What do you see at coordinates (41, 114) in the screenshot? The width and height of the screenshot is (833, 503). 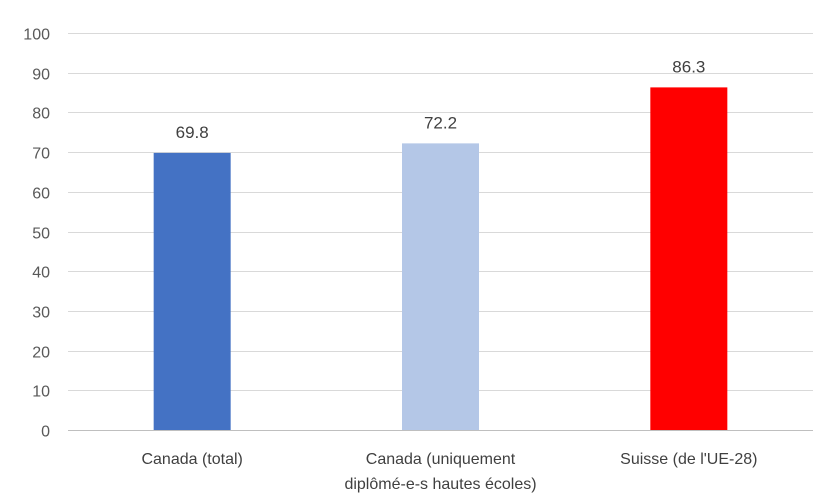 I see `y-tick-label: 80` at bounding box center [41, 114].